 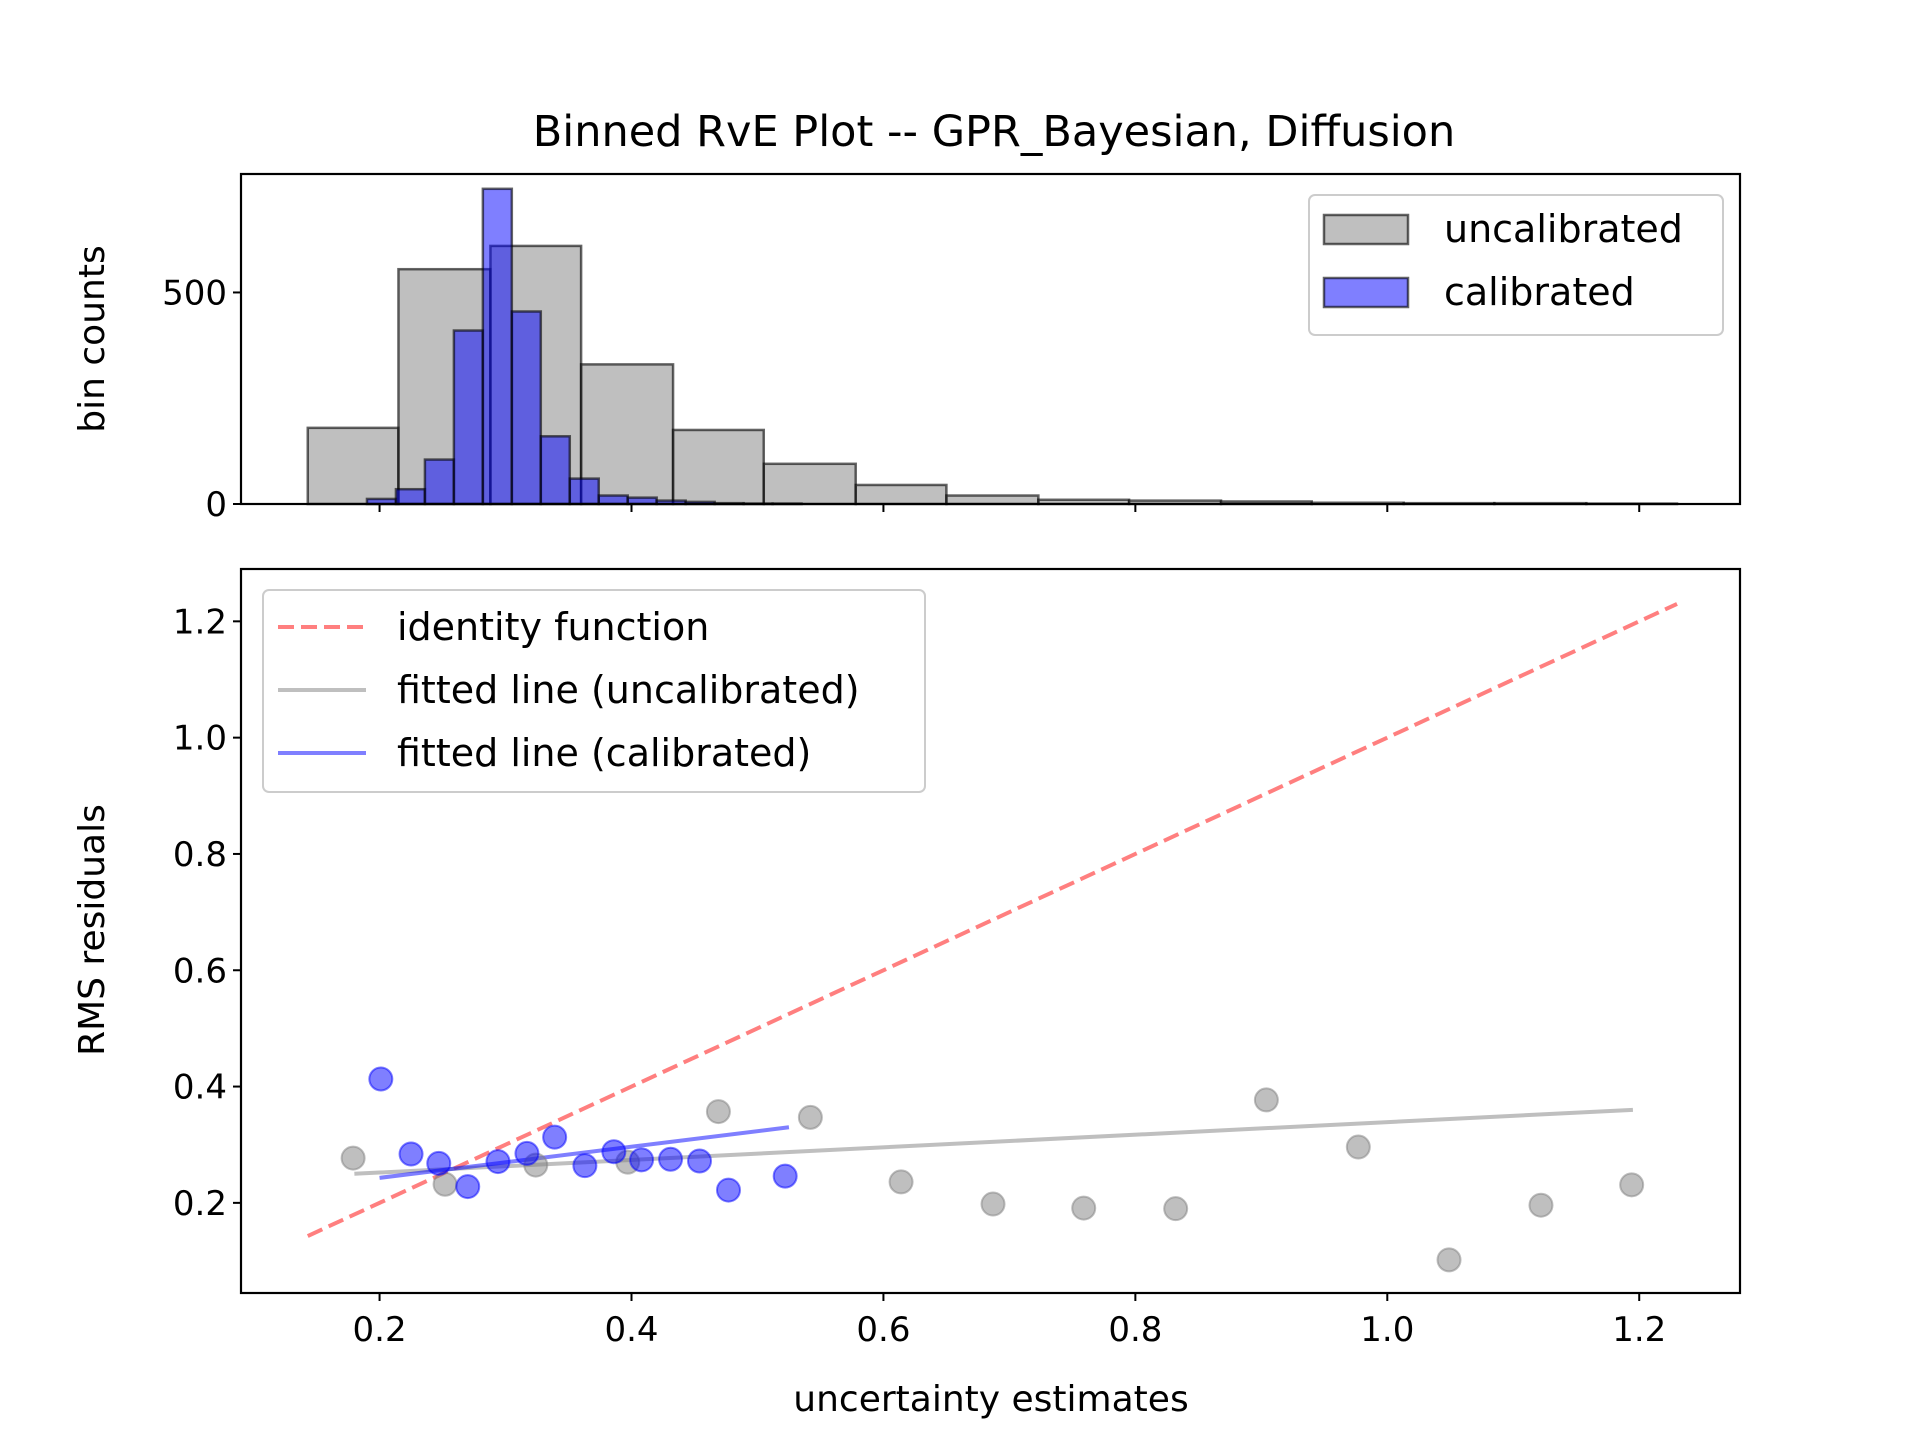 What do you see at coordinates (990, 1399) in the screenshot?
I see `x-axis-label: uncertainty estimates` at bounding box center [990, 1399].